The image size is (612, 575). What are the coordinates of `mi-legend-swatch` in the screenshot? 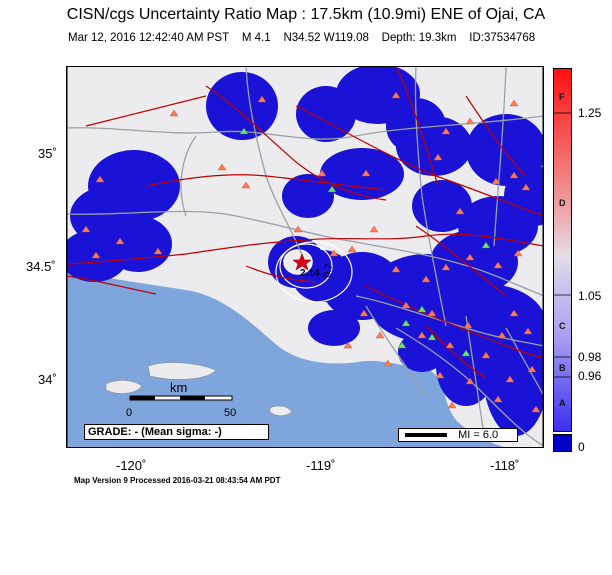 It's located at (426, 435).